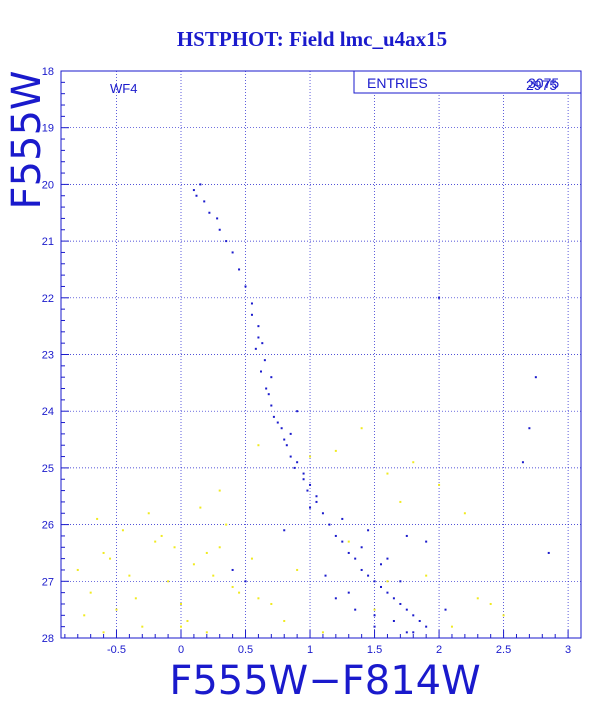  Describe the element at coordinates (467, 82) in the screenshot. I see `stats-box-frame` at that location.